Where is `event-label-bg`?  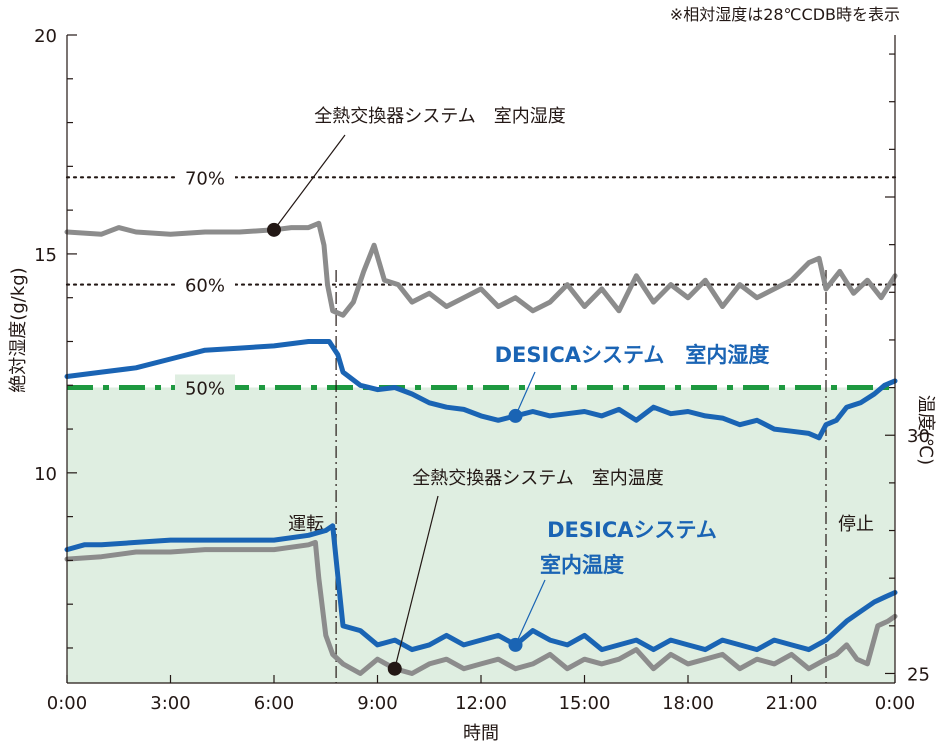 event-label-bg is located at coordinates (864, 523).